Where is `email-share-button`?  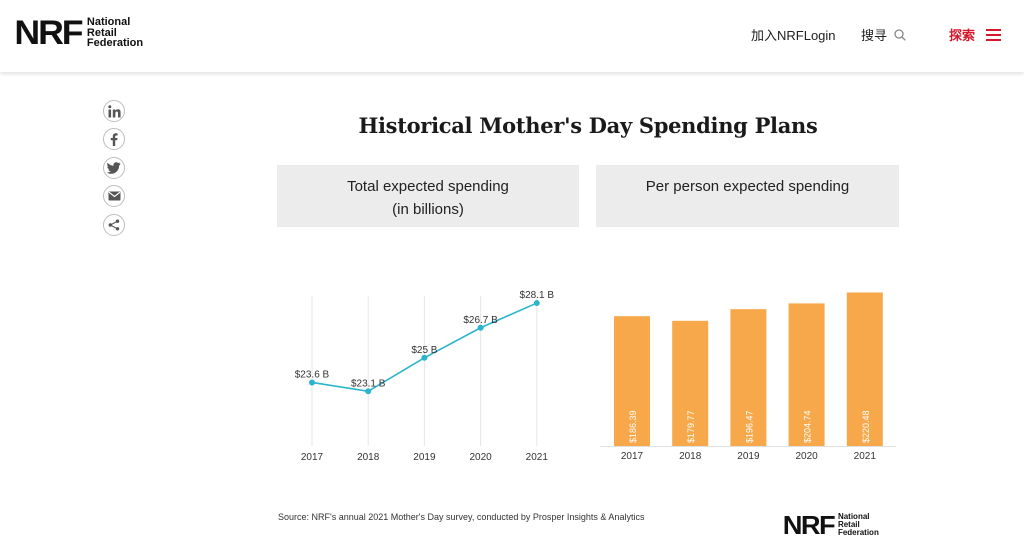 email-share-button is located at coordinates (114, 196).